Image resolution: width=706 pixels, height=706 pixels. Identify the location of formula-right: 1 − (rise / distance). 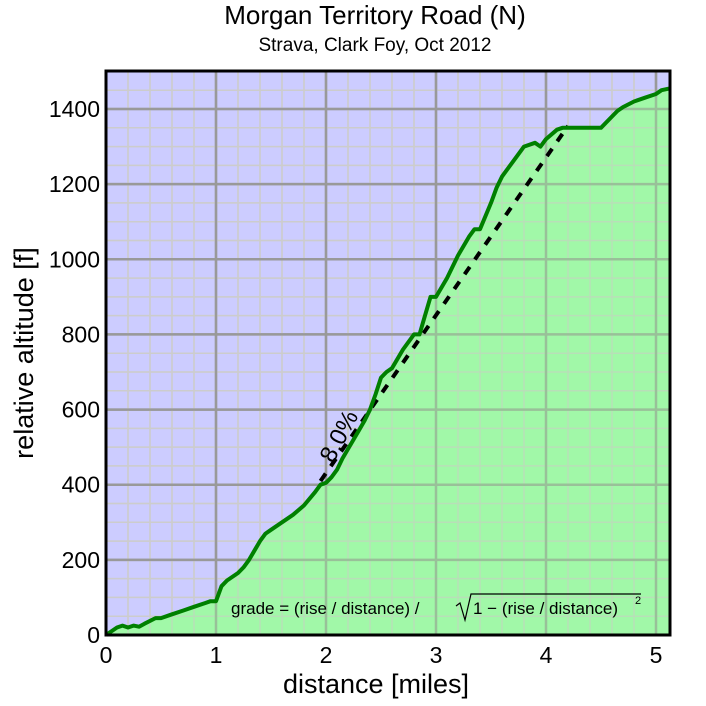
(545, 608).